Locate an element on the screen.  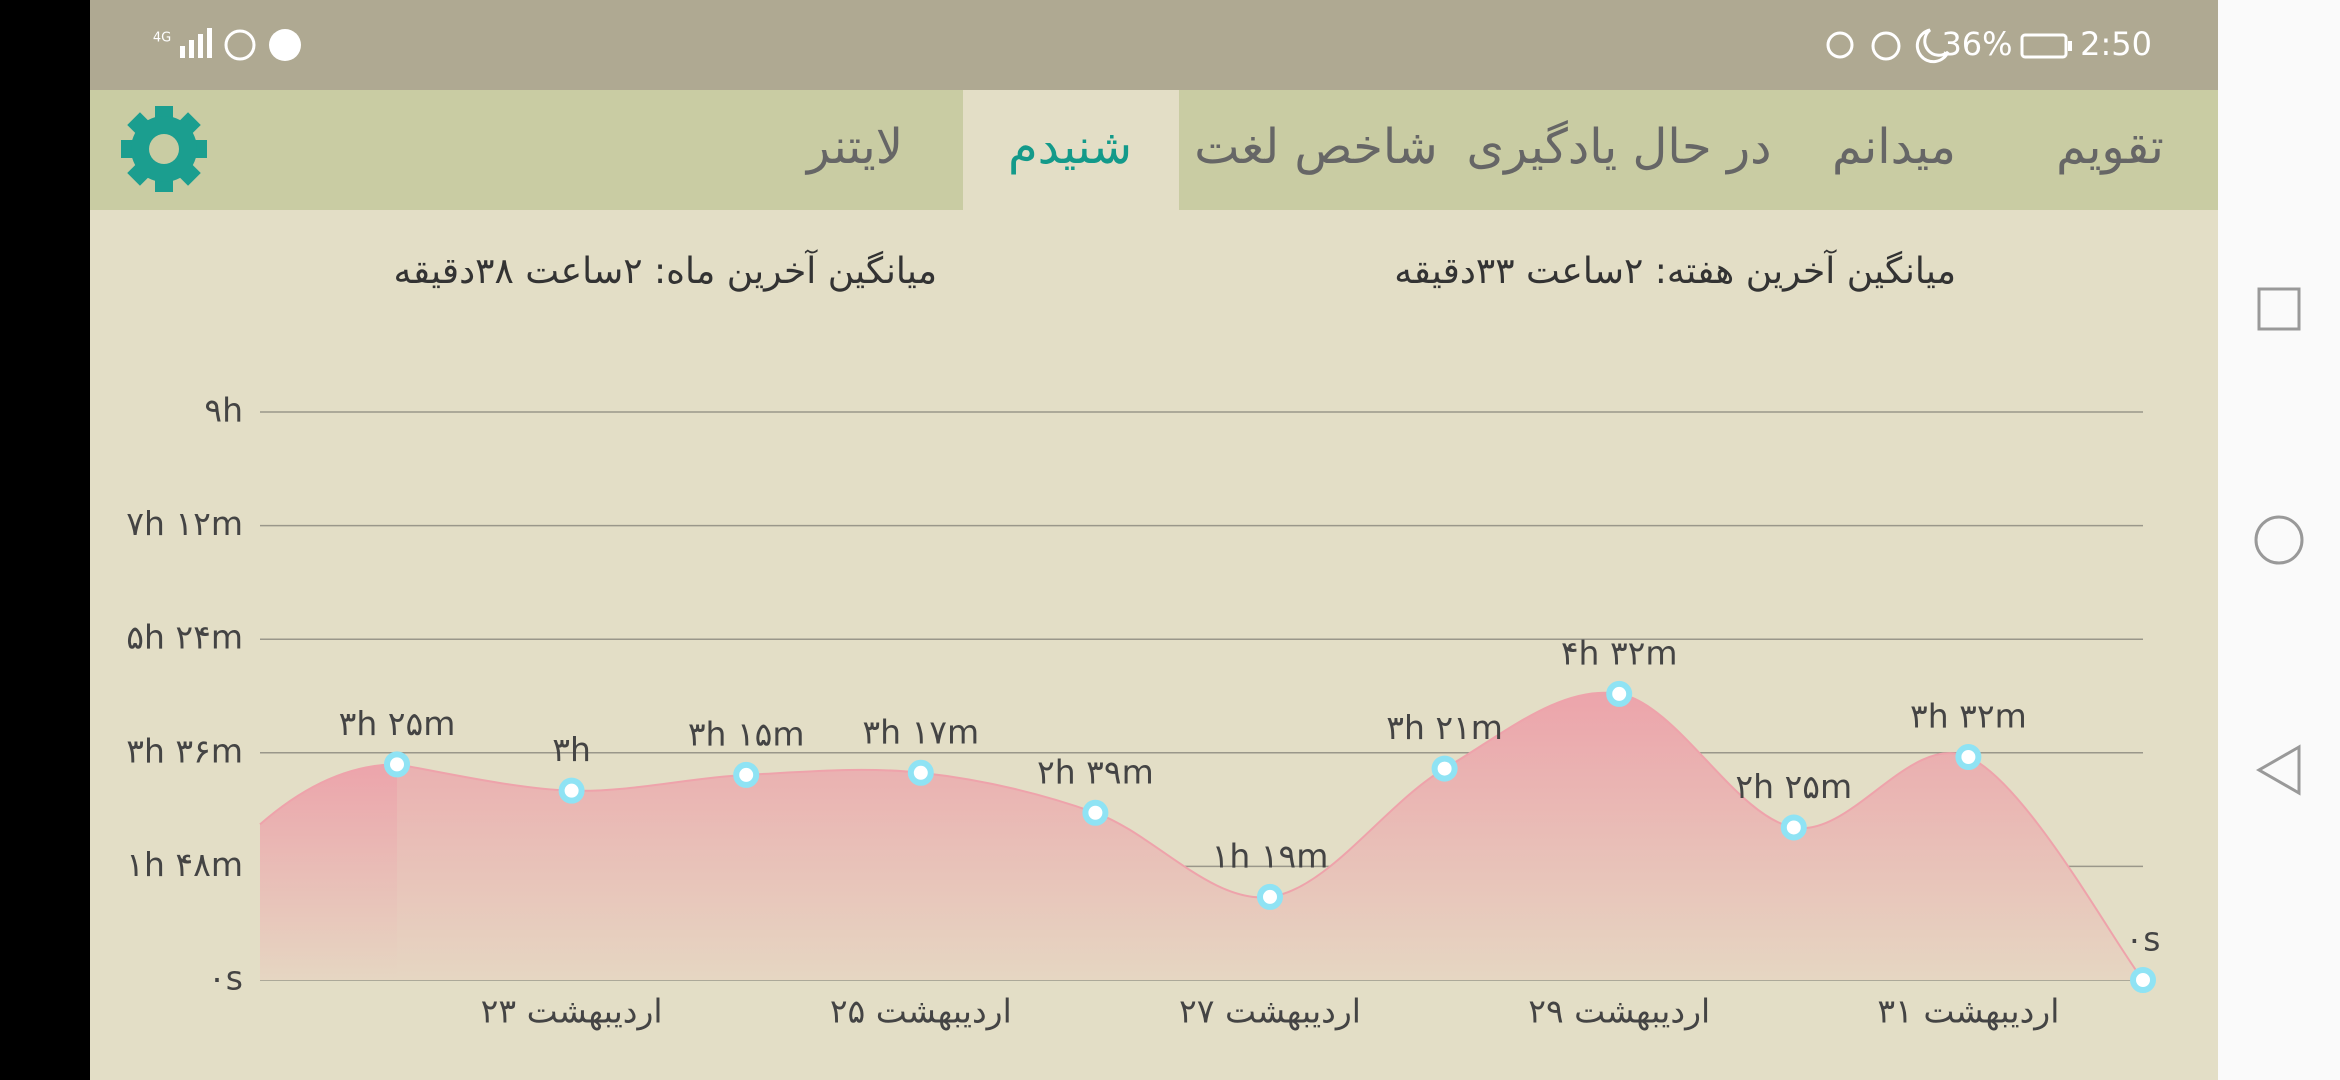
settings-button is located at coordinates (164, 149).